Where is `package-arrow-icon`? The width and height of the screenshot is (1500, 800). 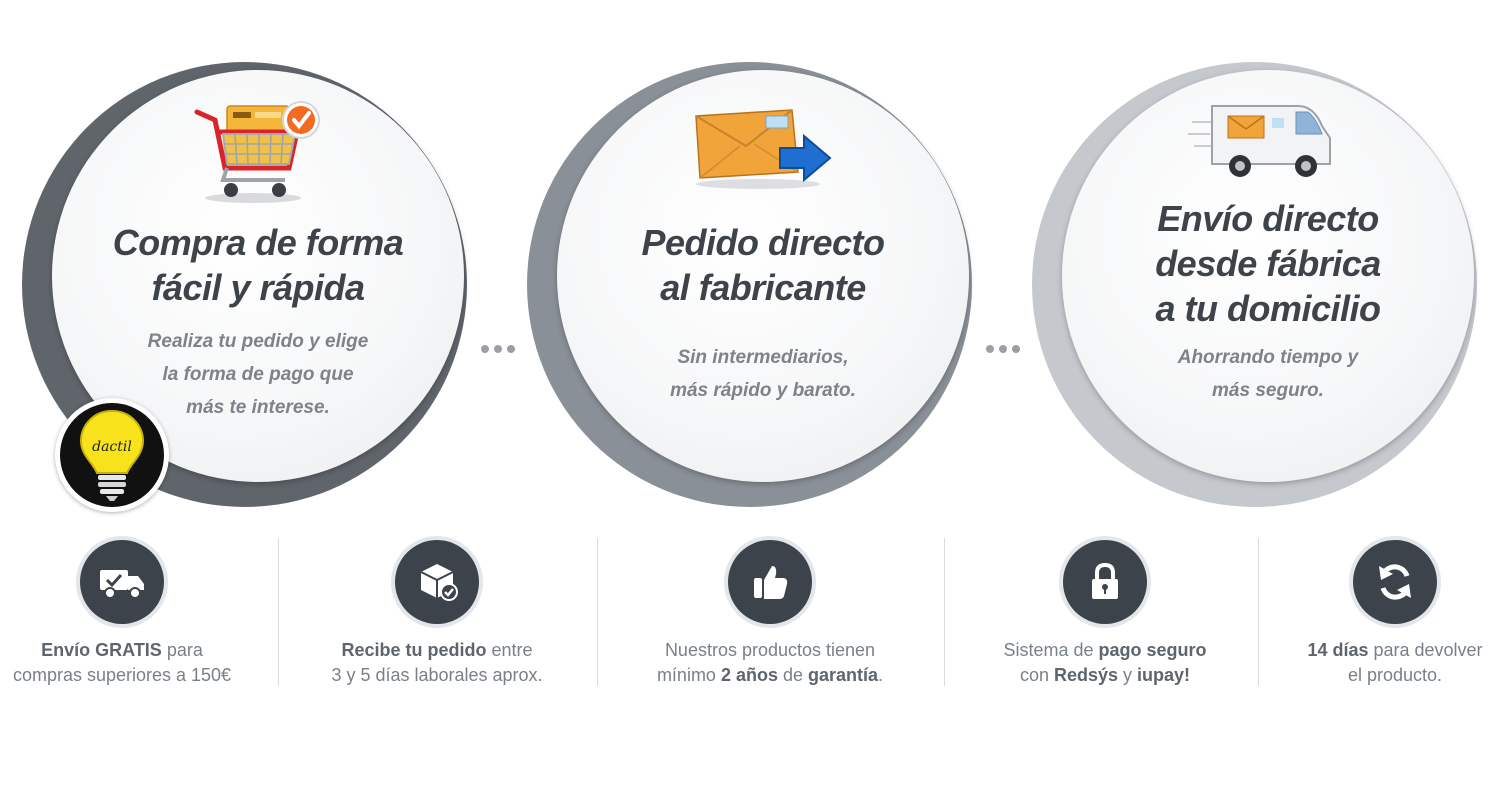 package-arrow-icon is located at coordinates (763, 147).